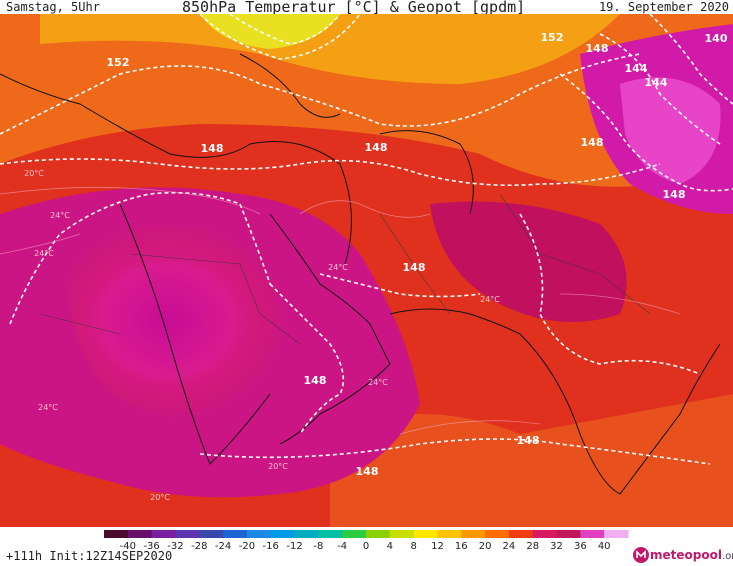  What do you see at coordinates (390, 546) in the screenshot?
I see `scale-tick-label: 4` at bounding box center [390, 546].